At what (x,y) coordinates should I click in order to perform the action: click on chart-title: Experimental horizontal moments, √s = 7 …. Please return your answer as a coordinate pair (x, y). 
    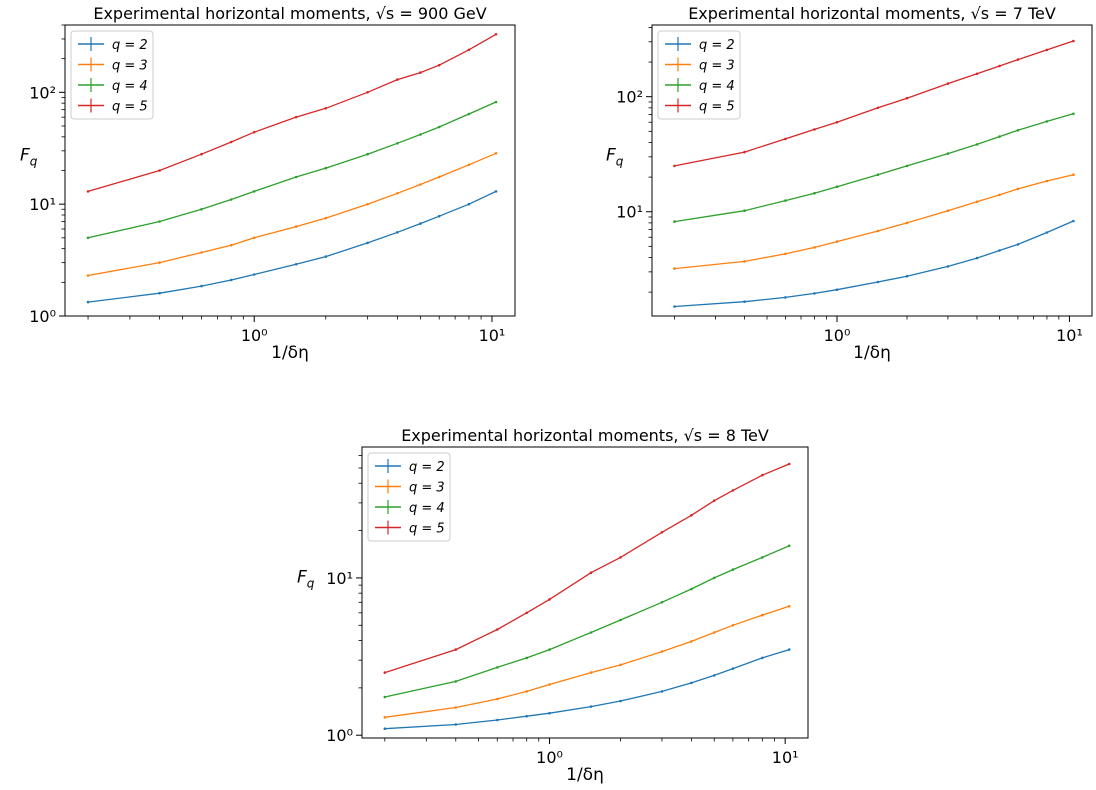
    Looking at the image, I should click on (872, 13).